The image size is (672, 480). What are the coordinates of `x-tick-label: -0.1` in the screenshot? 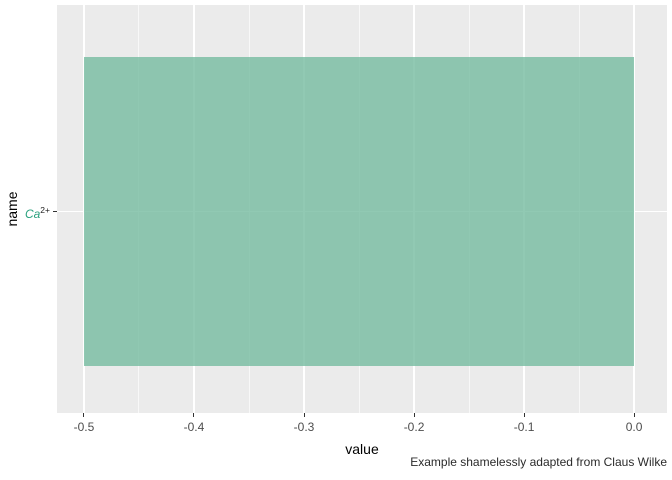 It's located at (524, 427).